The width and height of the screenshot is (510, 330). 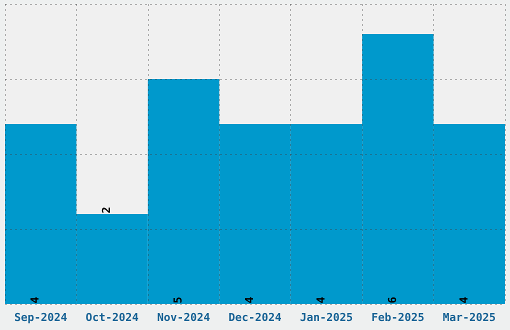 What do you see at coordinates (397, 317) in the screenshot?
I see `x-tick-label: Feb-2025` at bounding box center [397, 317].